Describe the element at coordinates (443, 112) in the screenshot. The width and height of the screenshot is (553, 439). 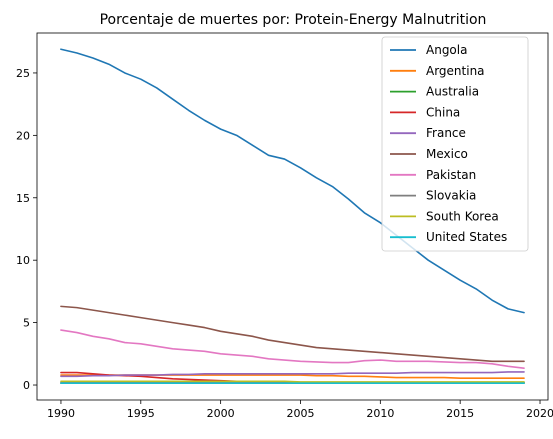
I see `legend-label: China` at that location.